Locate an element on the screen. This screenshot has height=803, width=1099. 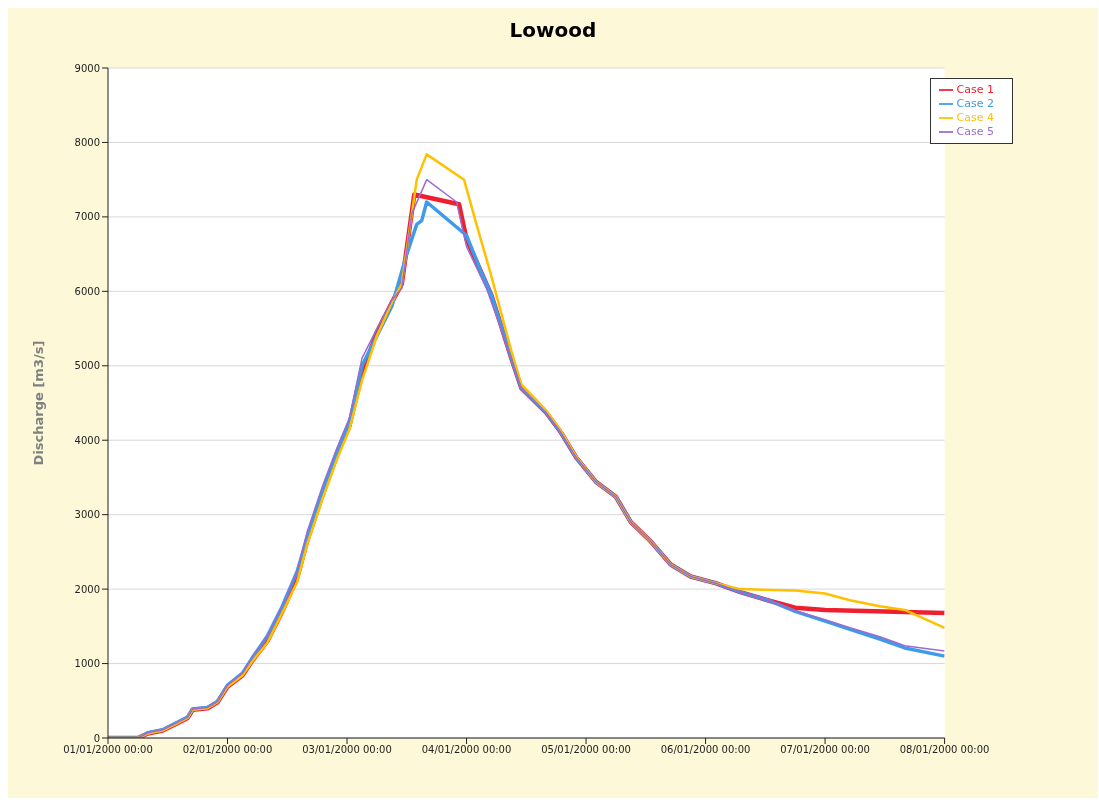
x-tick-label: 06/01/2000 00:00 is located at coordinates (705, 750).